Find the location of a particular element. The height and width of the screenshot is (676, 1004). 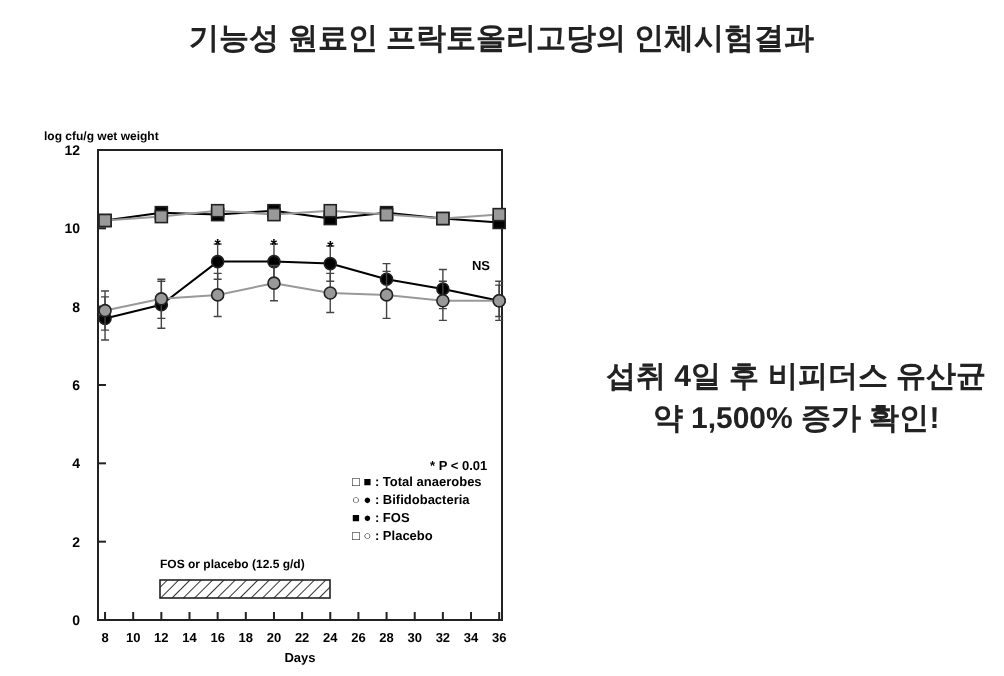

chart-title: 기능성 원료인 프락토올리고당의 인체시험결과 is located at coordinates (502, 39).